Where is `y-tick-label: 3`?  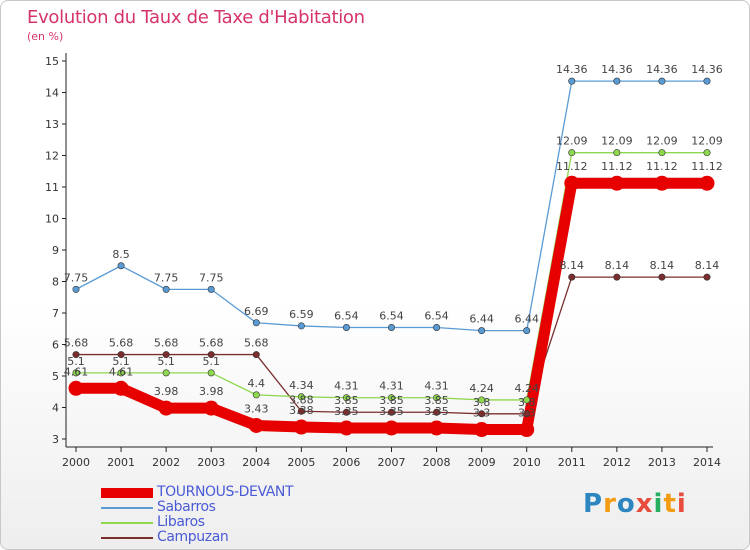 y-tick-label: 3 is located at coordinates (55, 439).